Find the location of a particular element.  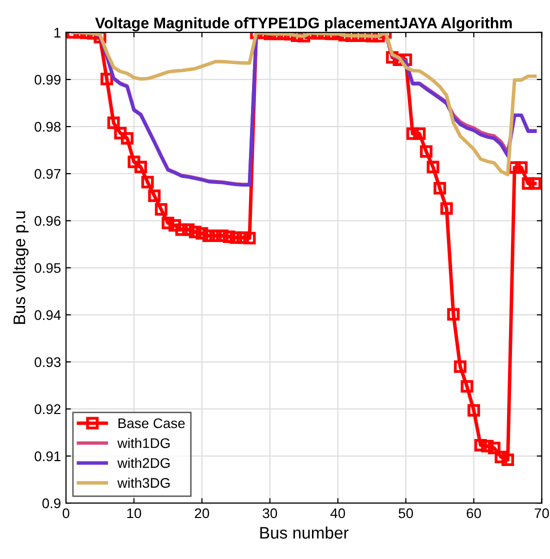

legend-label: Base Case is located at coordinates (151, 423).